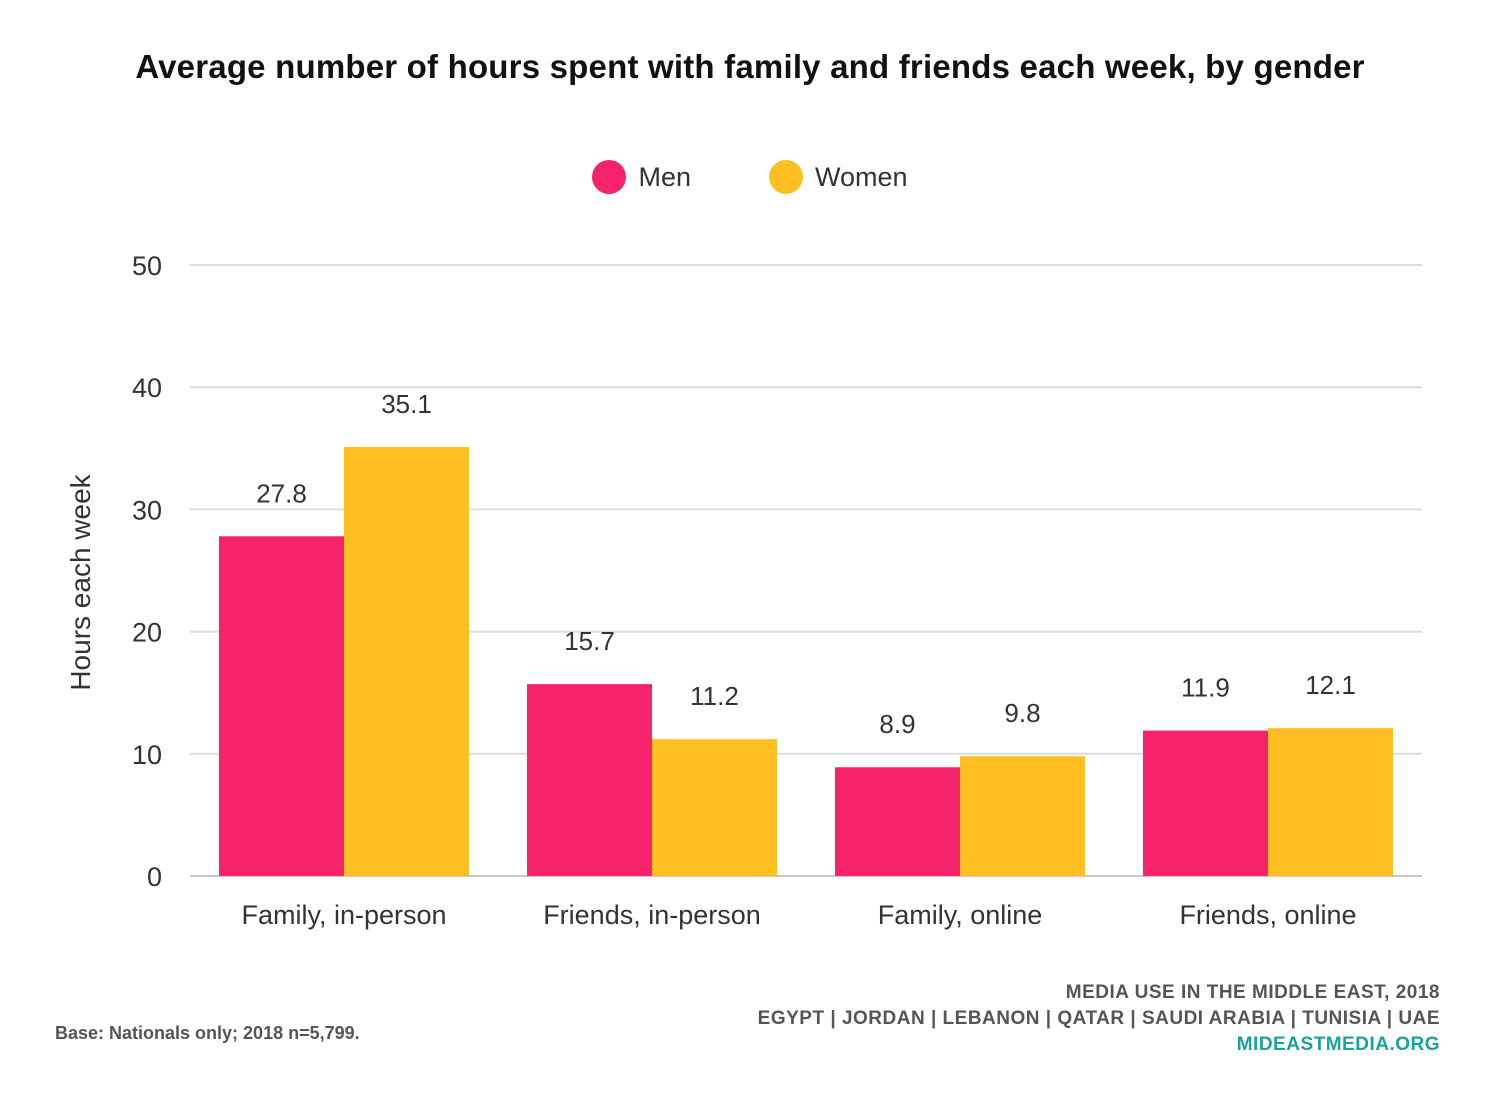 Image resolution: width=1500 pixels, height=1100 pixels. What do you see at coordinates (147, 266) in the screenshot?
I see `y-tick-label: 50` at bounding box center [147, 266].